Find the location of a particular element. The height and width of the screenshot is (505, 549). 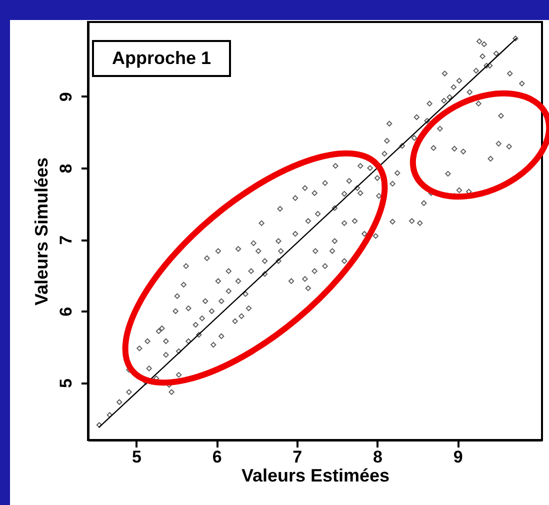

y-tick-label: 8 is located at coordinates (66, 169).